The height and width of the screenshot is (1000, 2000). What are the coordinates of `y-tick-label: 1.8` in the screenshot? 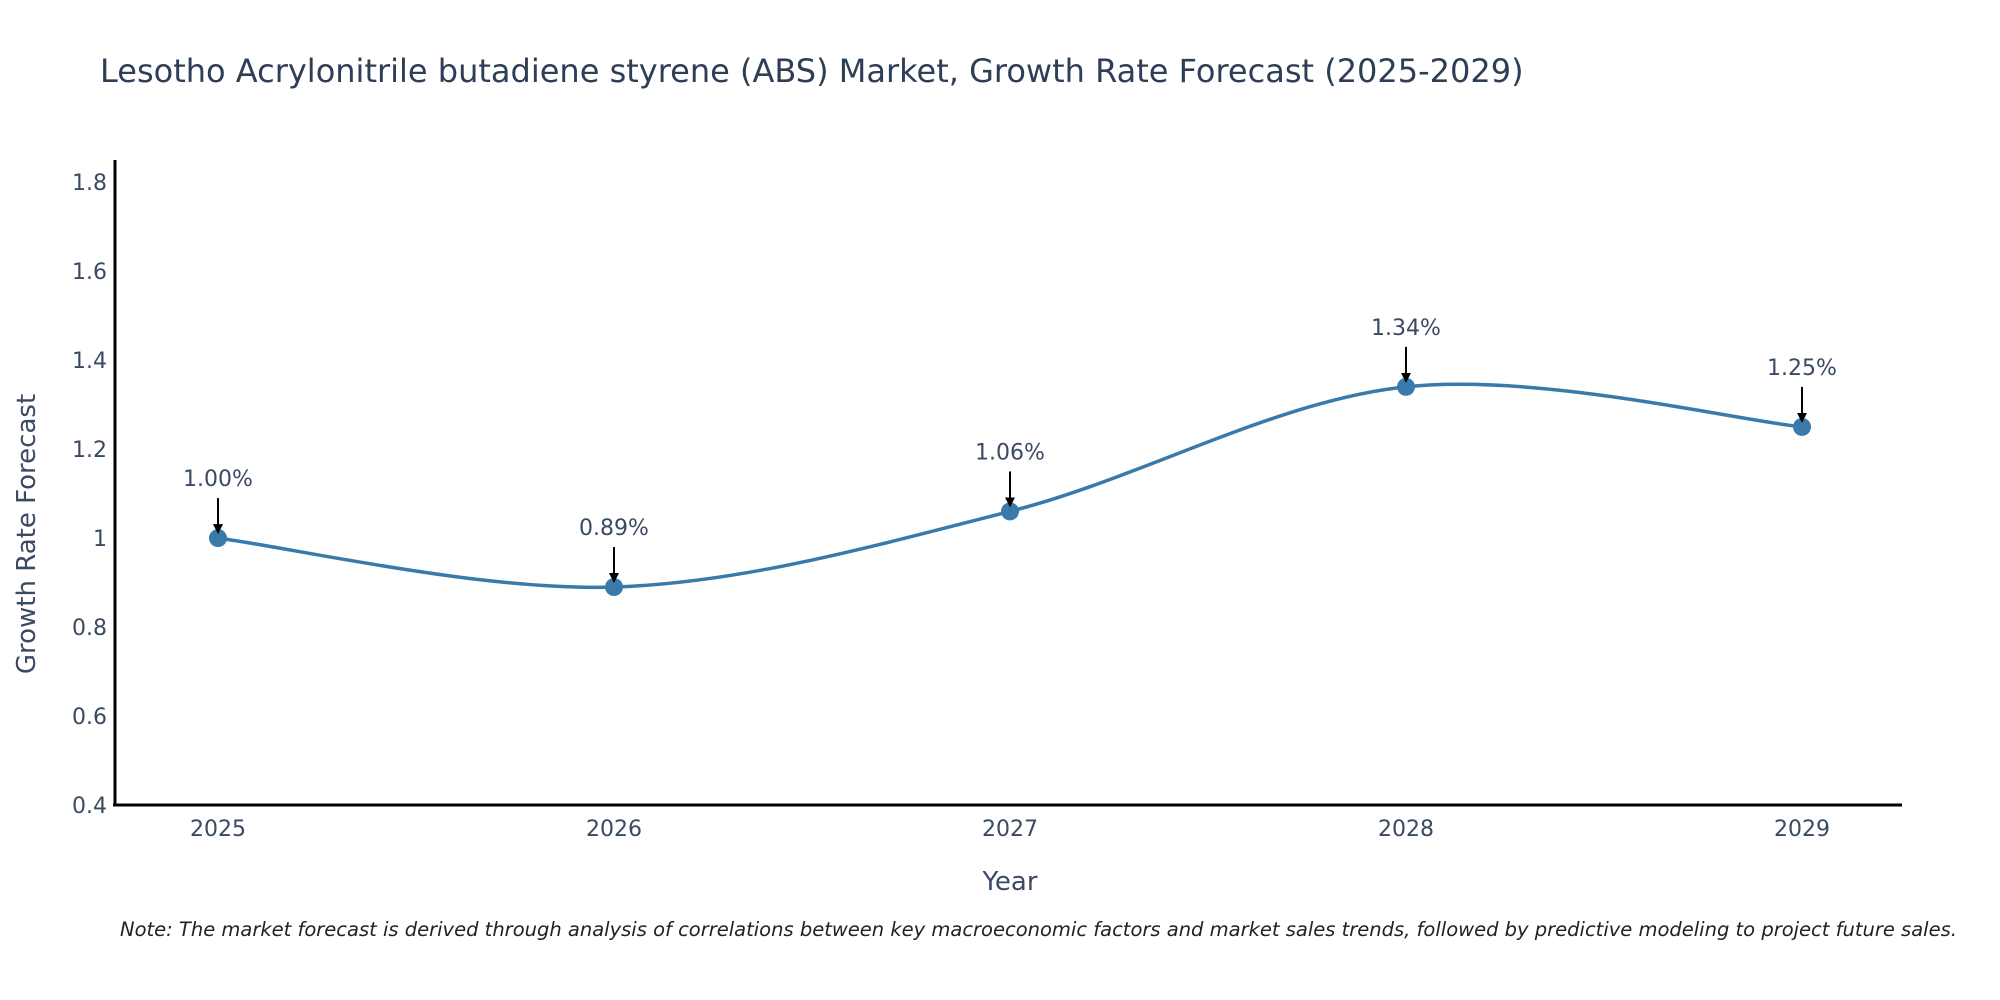 It's located at (89, 183).